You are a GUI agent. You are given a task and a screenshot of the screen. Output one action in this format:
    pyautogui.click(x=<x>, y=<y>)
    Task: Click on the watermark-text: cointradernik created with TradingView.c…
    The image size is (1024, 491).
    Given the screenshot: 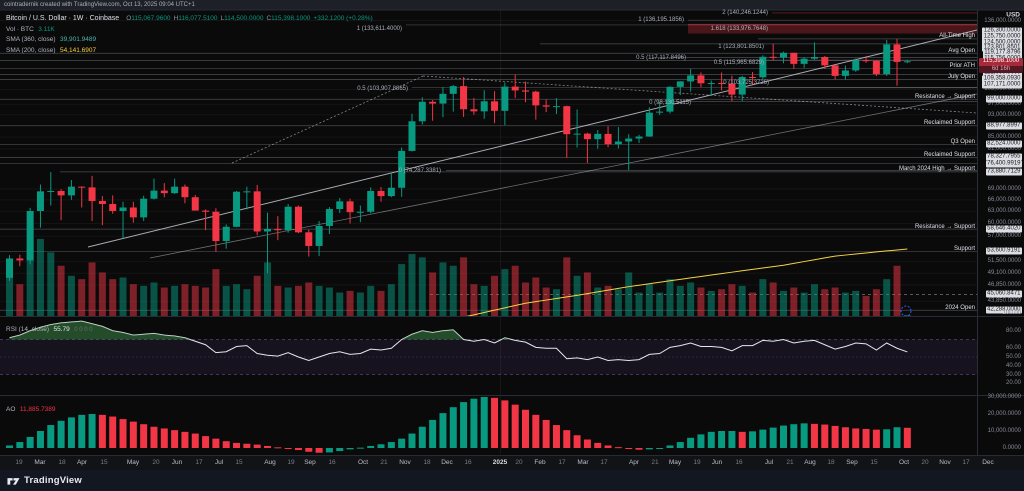 What is the action you would take?
    pyautogui.click(x=99, y=5)
    